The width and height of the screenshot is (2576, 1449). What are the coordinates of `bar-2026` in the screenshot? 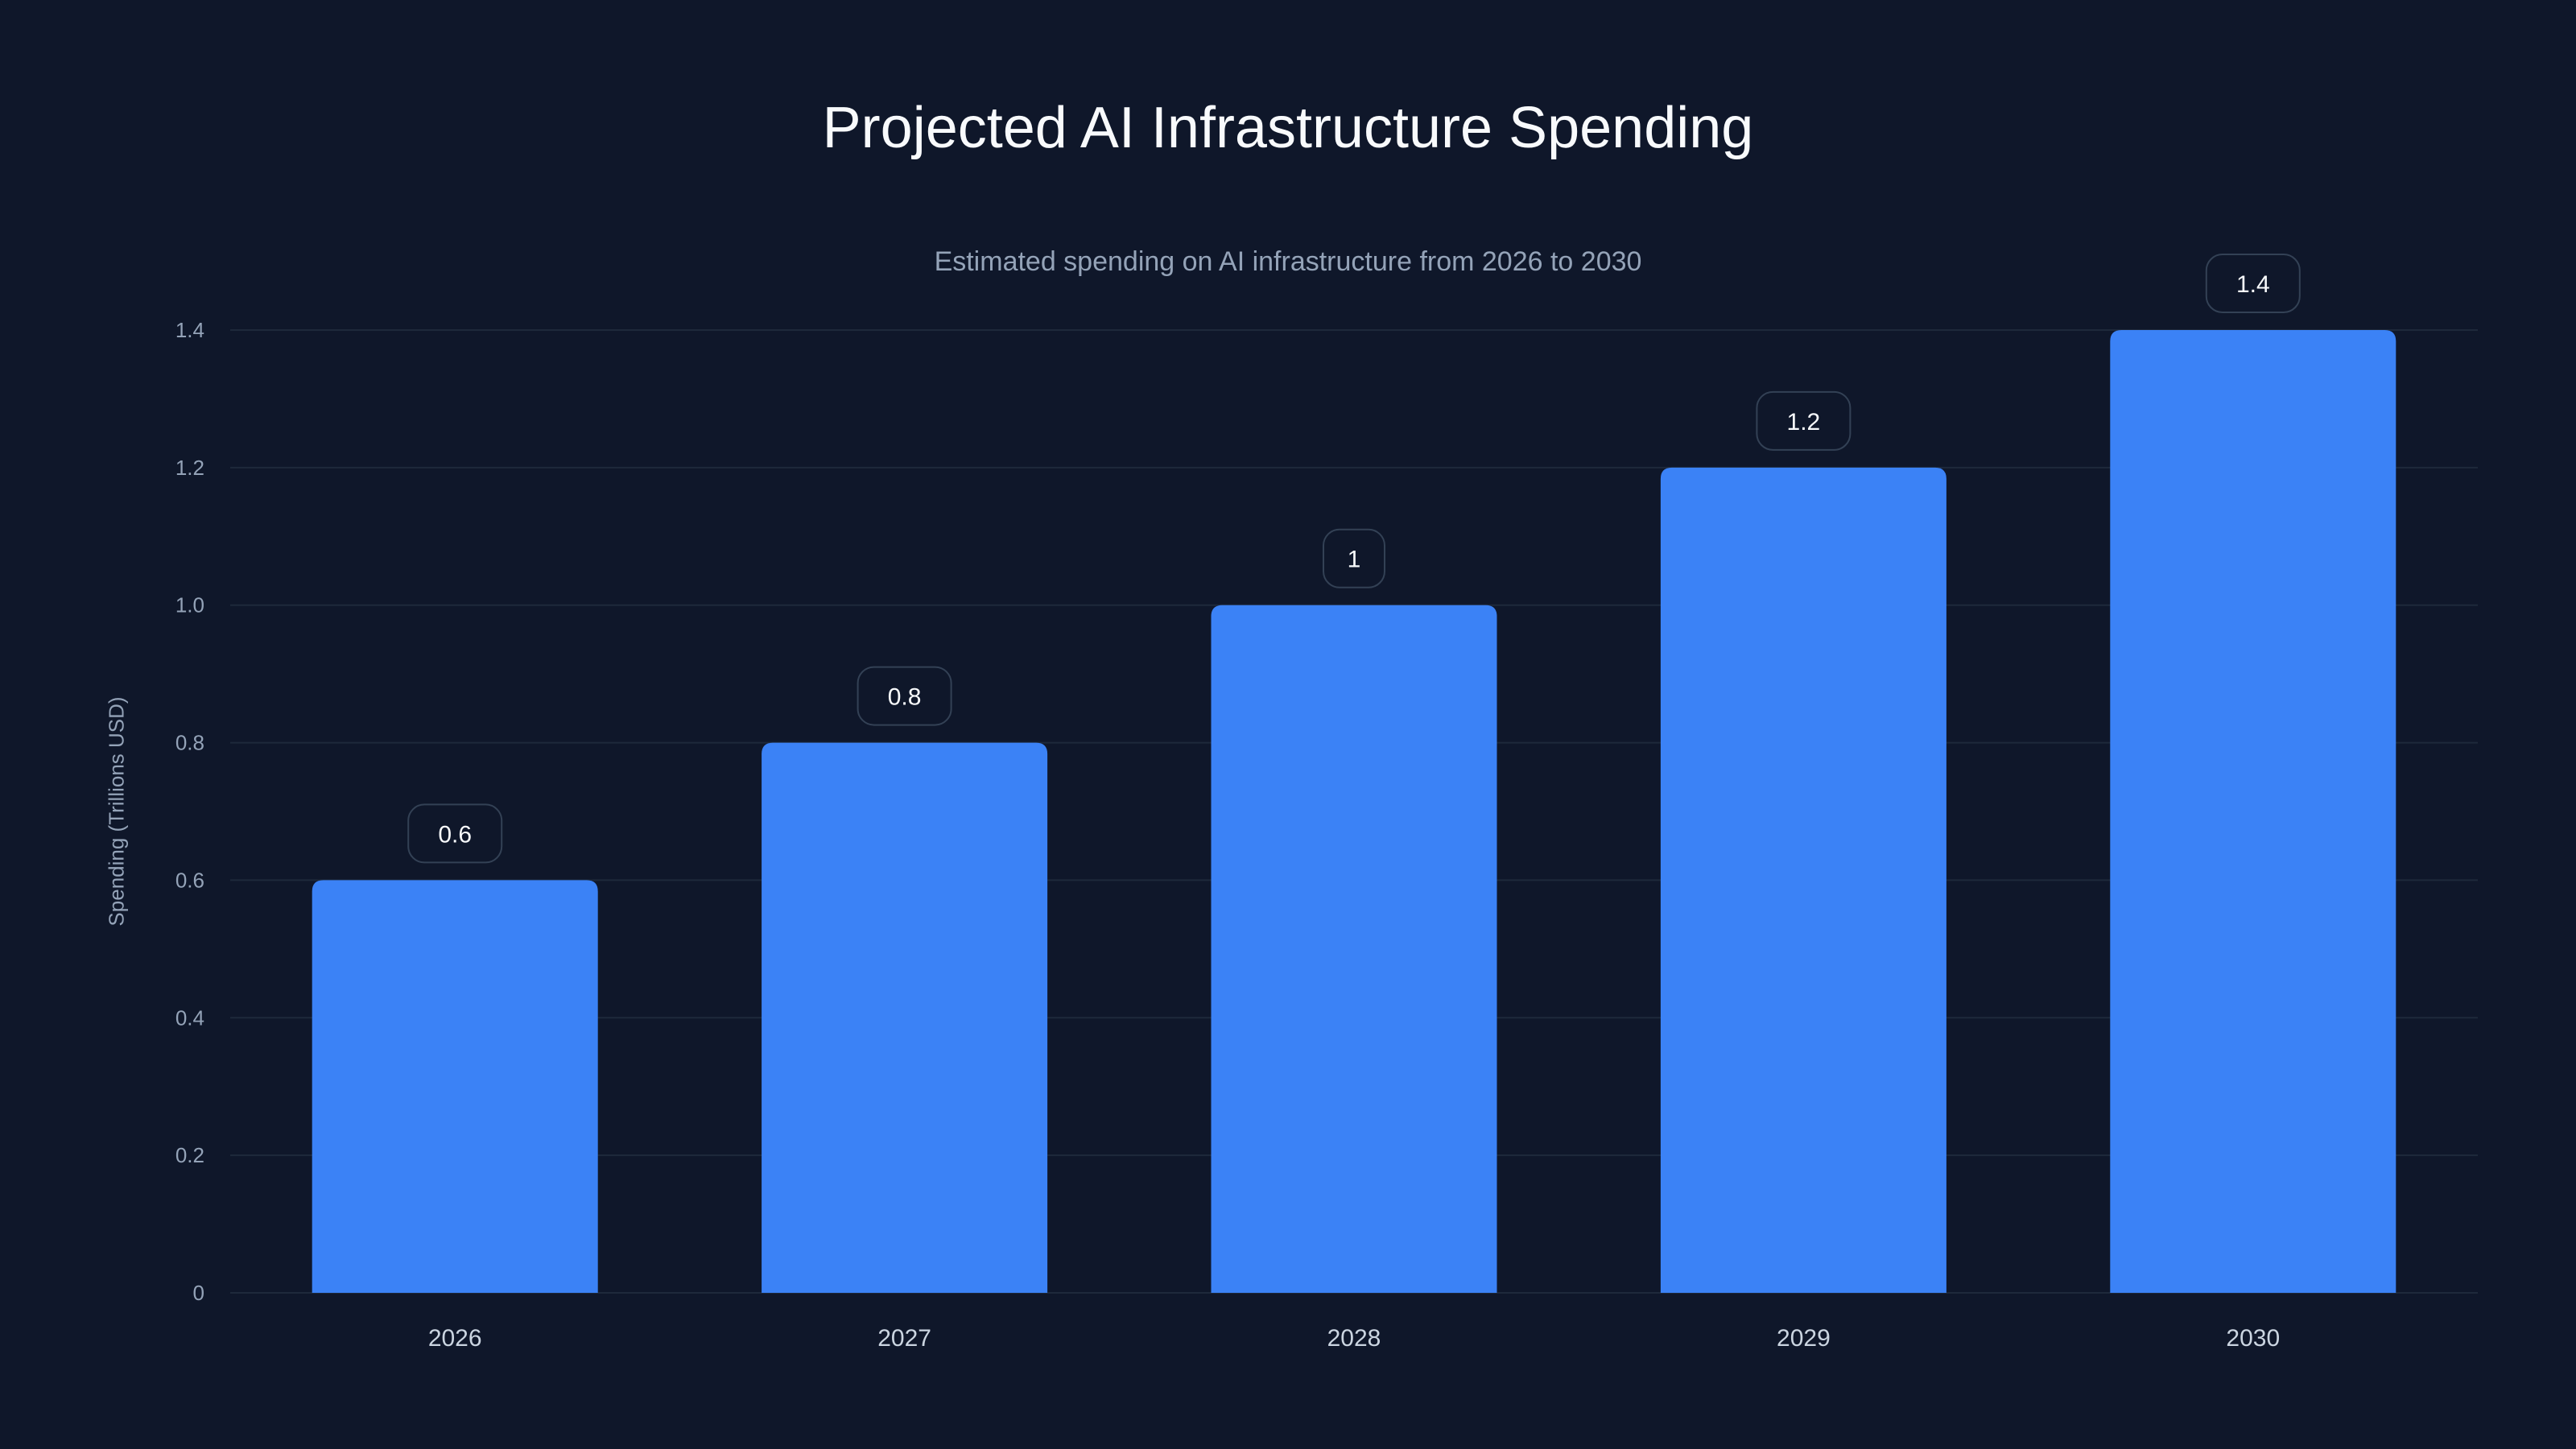 It's located at (455, 1086).